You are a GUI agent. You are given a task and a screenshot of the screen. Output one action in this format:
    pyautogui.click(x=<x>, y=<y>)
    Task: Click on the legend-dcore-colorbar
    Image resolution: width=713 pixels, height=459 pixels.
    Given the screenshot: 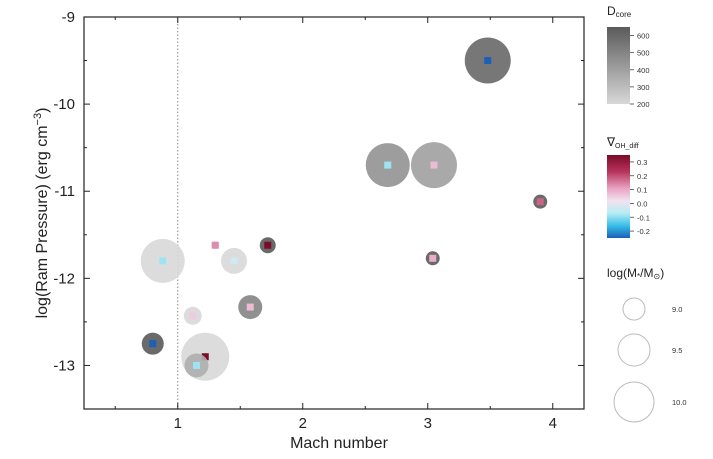 What is the action you would take?
    pyautogui.click(x=618, y=65)
    